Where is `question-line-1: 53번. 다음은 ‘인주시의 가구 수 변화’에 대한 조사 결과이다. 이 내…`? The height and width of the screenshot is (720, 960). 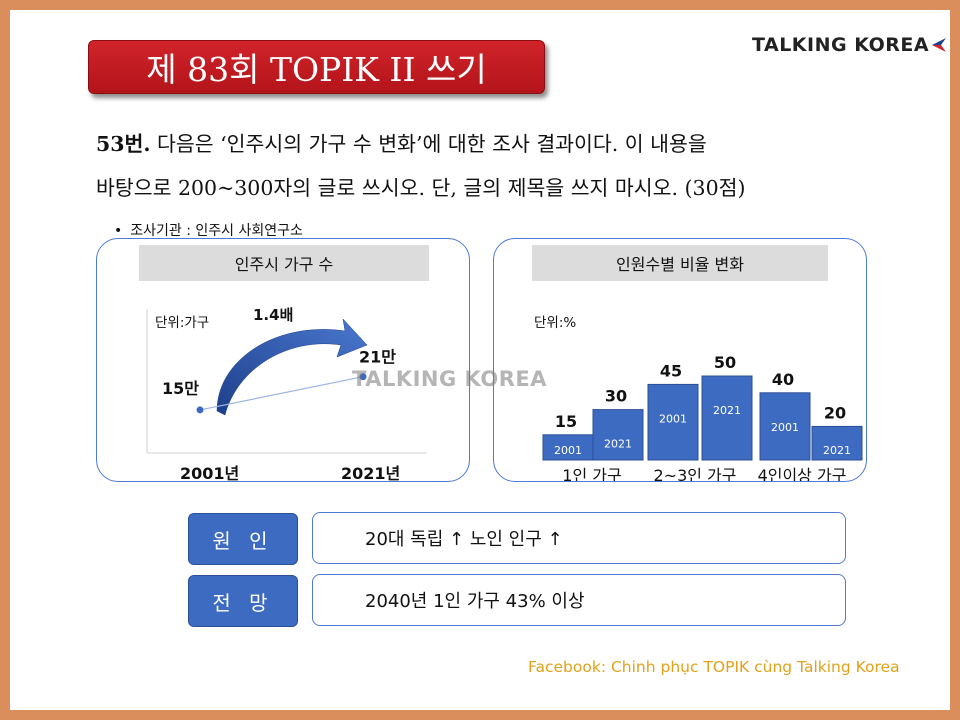 question-line-1: 53번. 다음은 ‘인주시의 가구 수 변화’에 대한 조사 결과이다. 이 내… is located at coordinates (506, 144).